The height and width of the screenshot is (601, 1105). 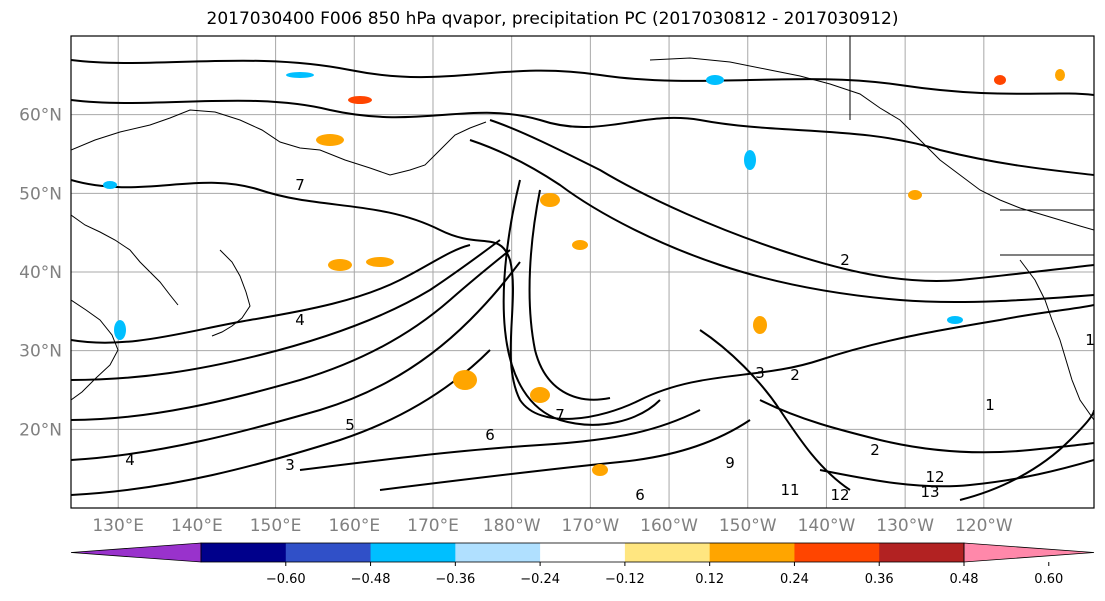 I want to click on colorbar-extend-low, so click(x=136, y=552).